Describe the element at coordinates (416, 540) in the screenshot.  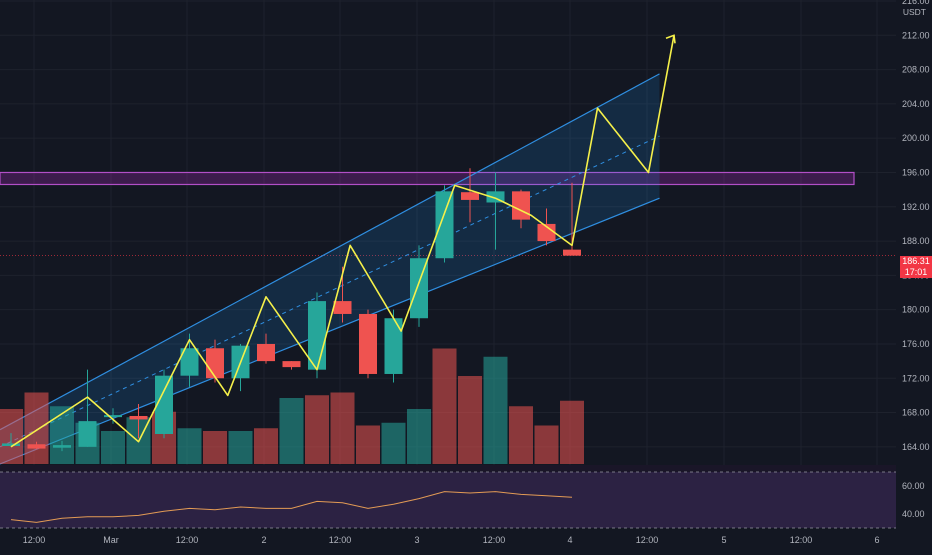
I see `time-tick-label: 3` at that location.